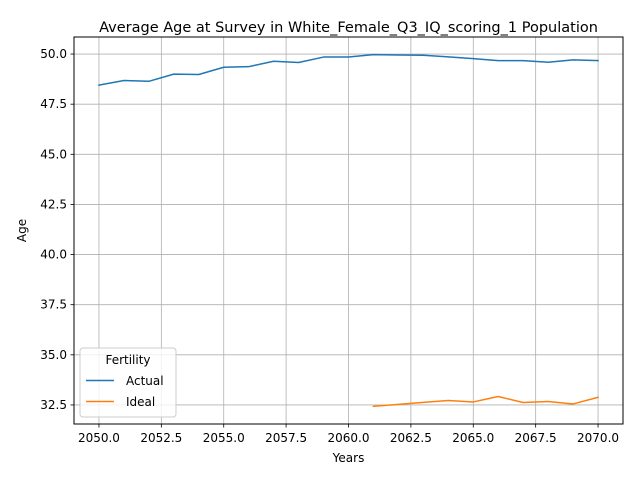 This screenshot has width=640, height=480. I want to click on legend-title: Fertility, so click(127, 360).